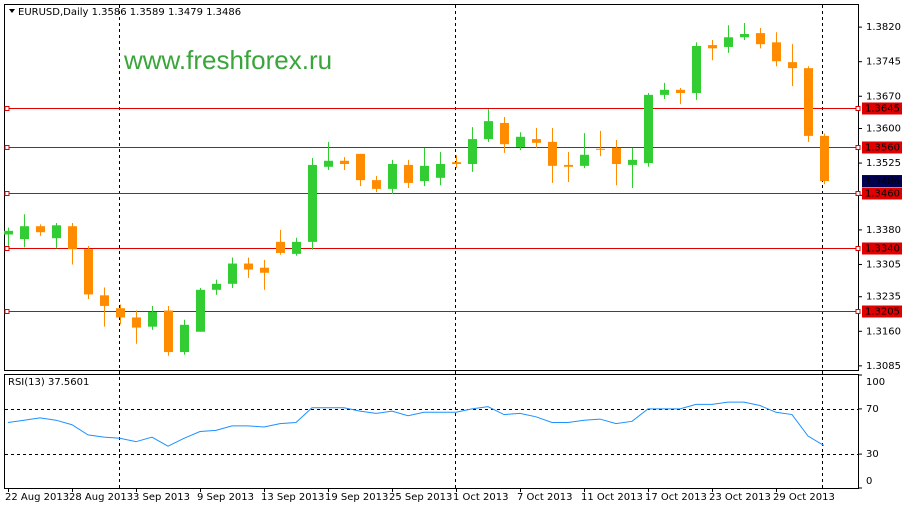 This screenshot has height=511, width=903. What do you see at coordinates (129, 12) in the screenshot?
I see `chart-title: EURUSD,Daily 1.3586 1.3589 1.3479 1.3486` at bounding box center [129, 12].